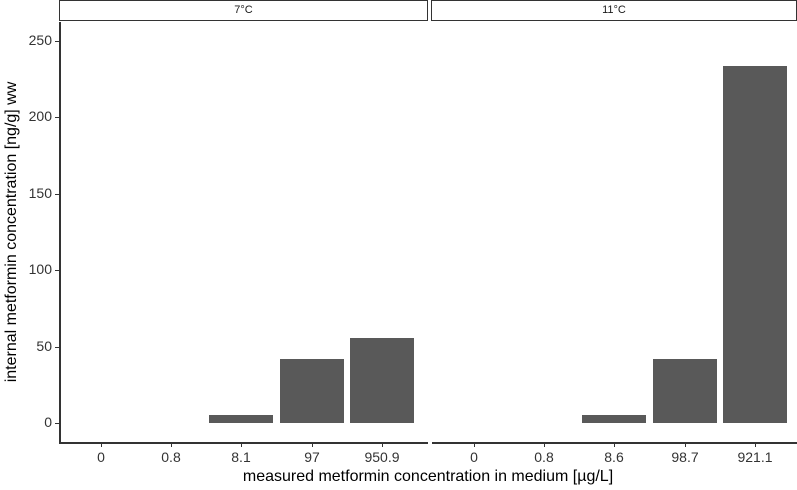  What do you see at coordinates (243, 10) in the screenshot?
I see `facet-strip-7c: 7°C` at bounding box center [243, 10].